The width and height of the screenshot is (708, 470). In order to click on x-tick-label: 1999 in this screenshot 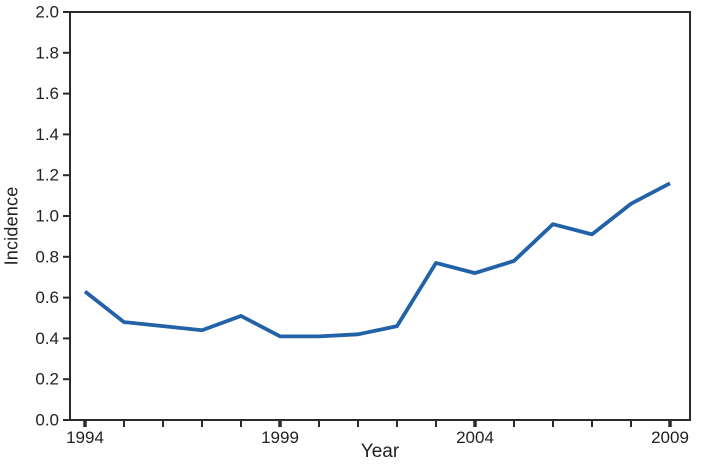, I will do `click(280, 437)`.